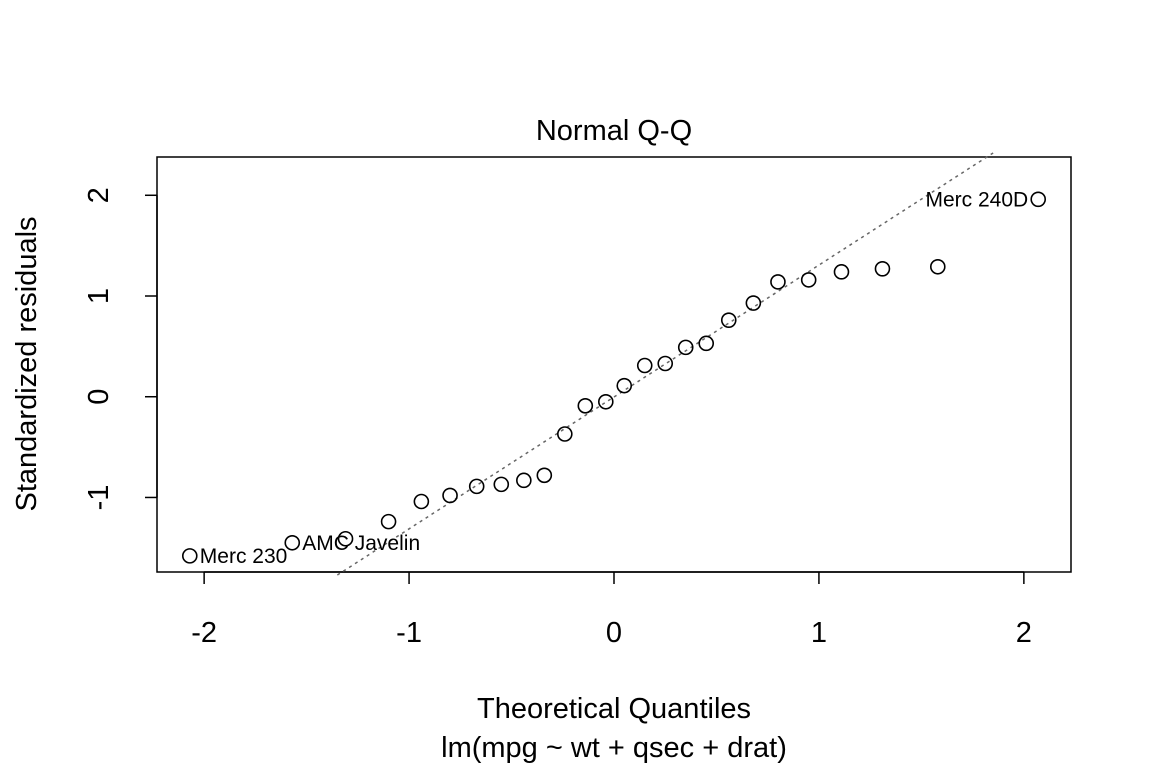 This screenshot has width=1152, height=768. I want to click on y-tick-label: 2, so click(99, 195).